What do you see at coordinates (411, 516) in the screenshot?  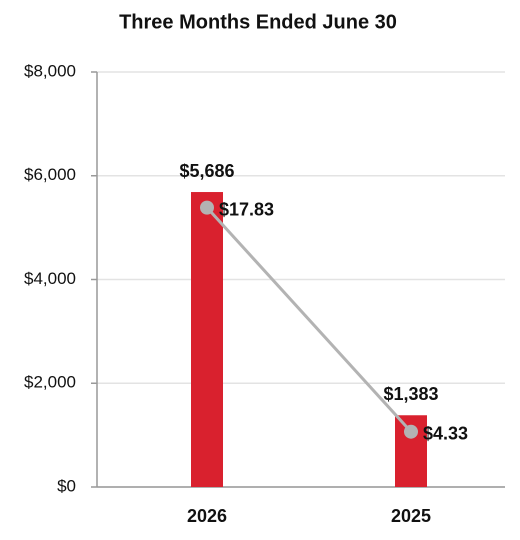 I see `x-tick-label: 2025` at bounding box center [411, 516].